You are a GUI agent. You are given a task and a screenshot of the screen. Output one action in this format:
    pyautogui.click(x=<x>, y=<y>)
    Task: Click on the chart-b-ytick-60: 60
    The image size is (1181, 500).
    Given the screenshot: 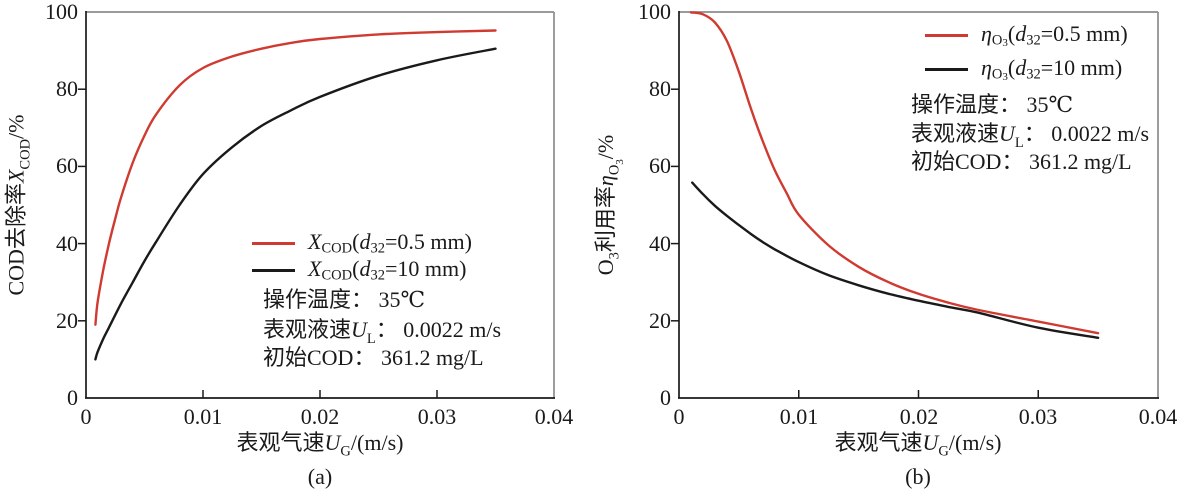 What is the action you would take?
    pyautogui.click(x=660, y=165)
    